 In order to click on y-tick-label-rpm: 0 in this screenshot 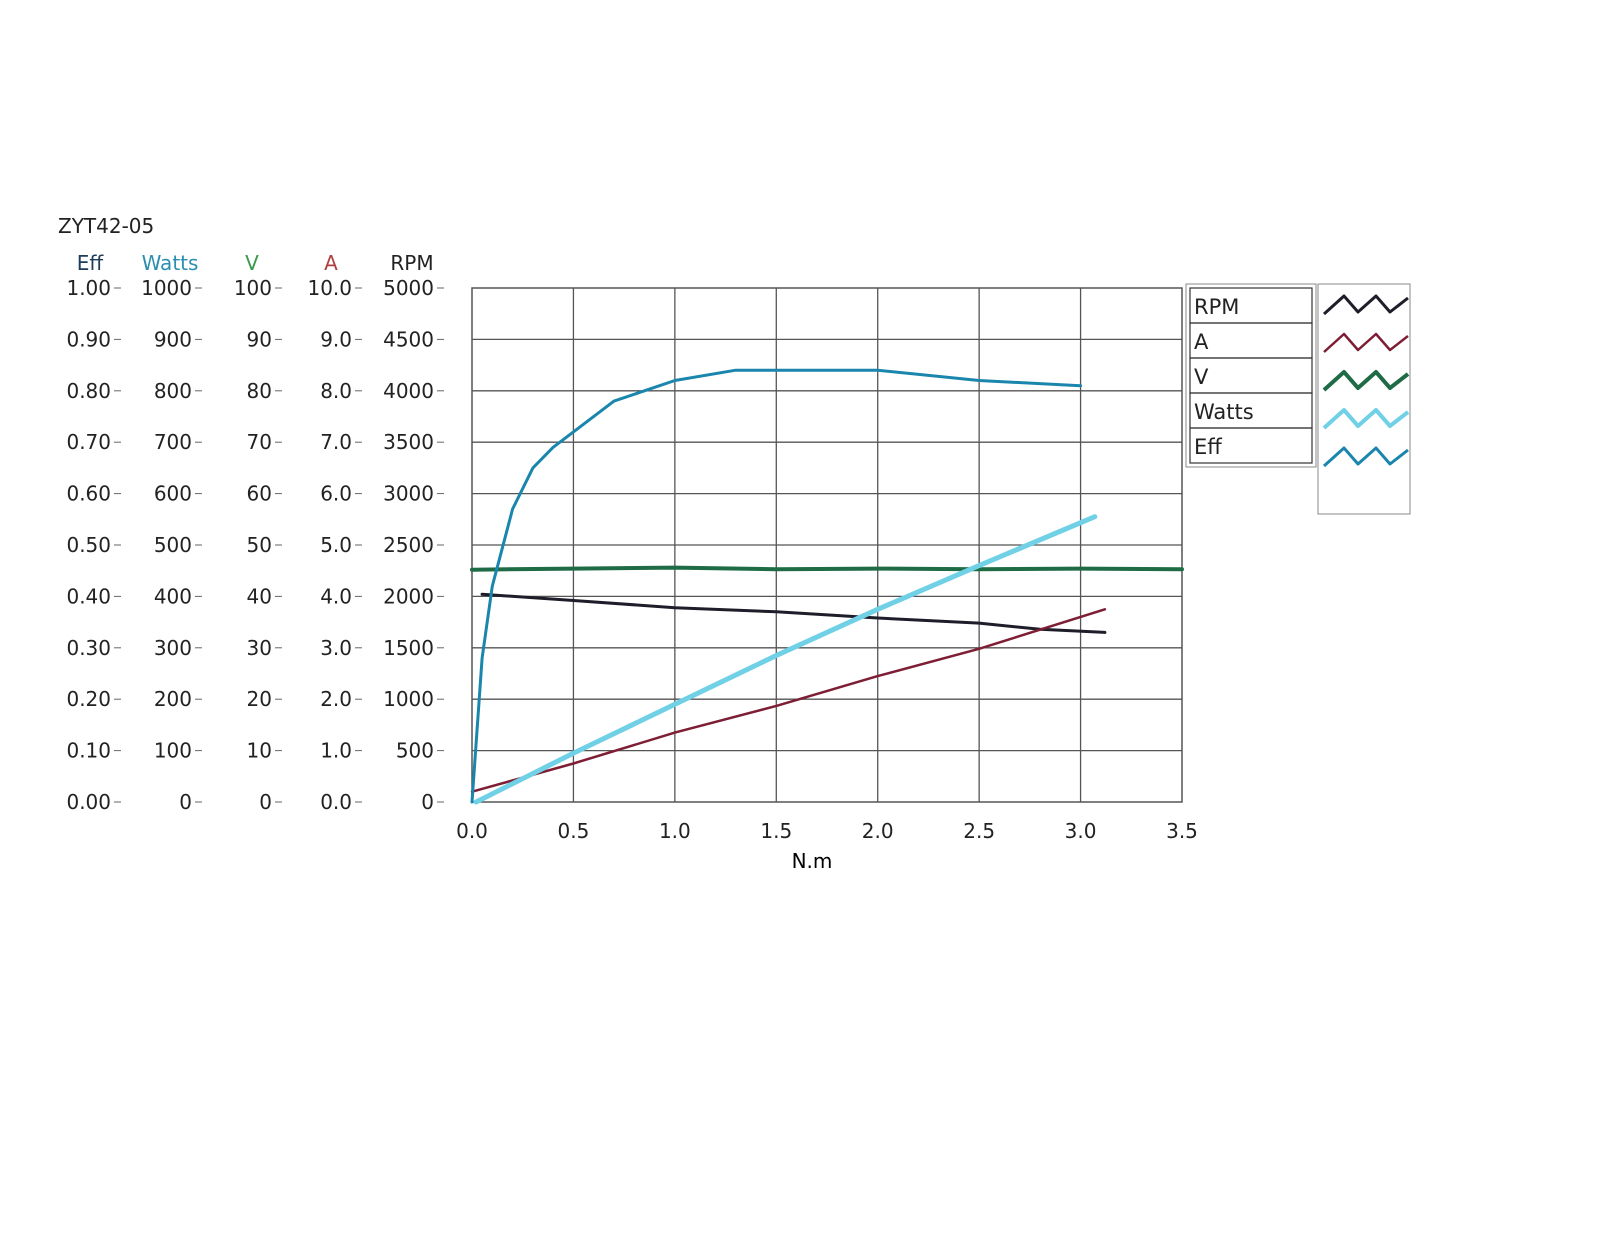, I will do `click(427, 802)`.